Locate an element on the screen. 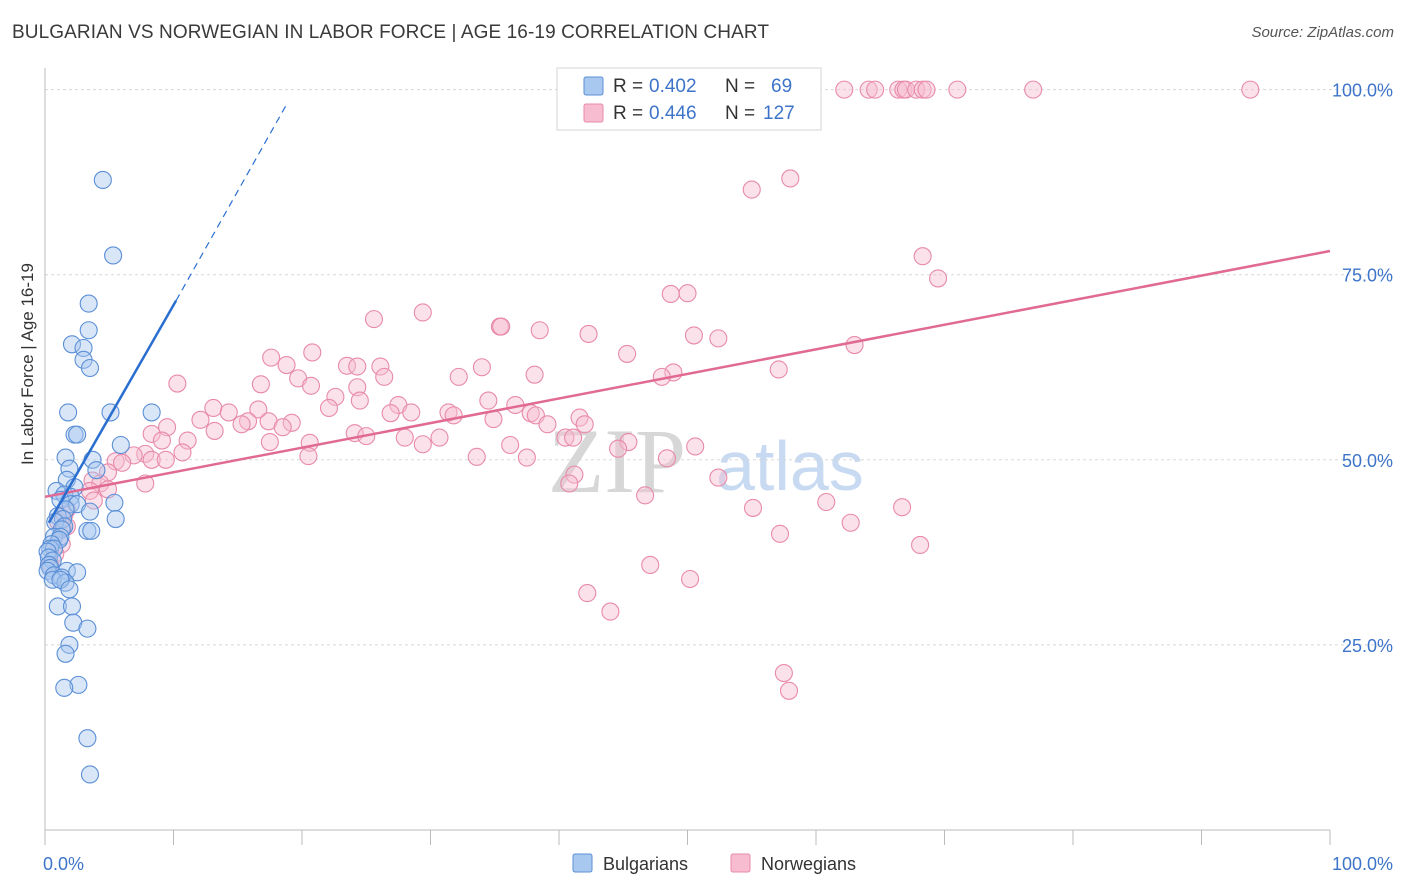  stats-n-label-bulgarians: N = is located at coordinates (742, 86).